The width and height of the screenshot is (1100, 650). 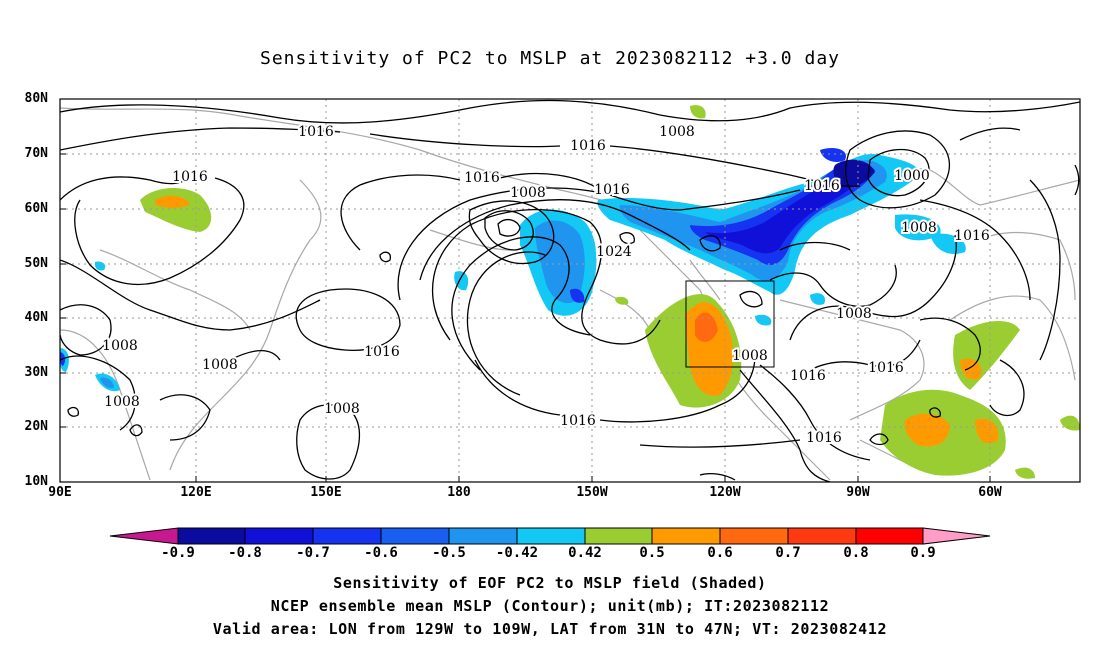 What do you see at coordinates (614, 252) in the screenshot?
I see `contour-label: 1024` at bounding box center [614, 252].